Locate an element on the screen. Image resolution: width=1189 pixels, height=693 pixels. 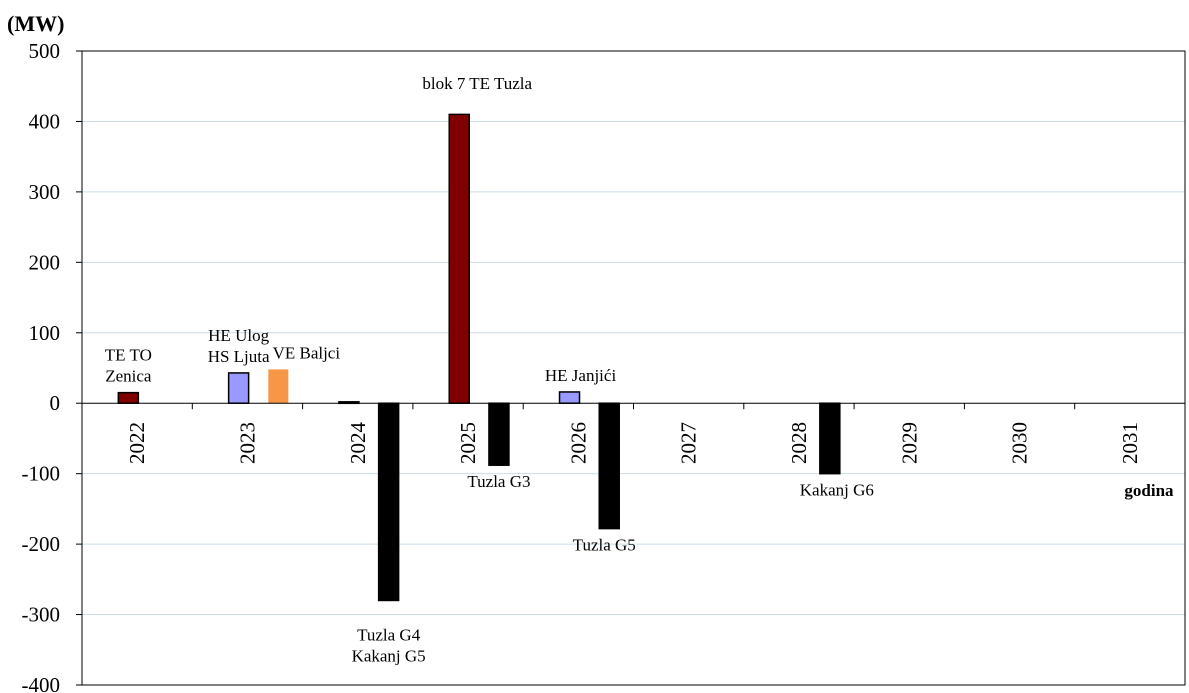
x-tick-labels: 2022 2023 2024 2025 2026 2027 2028 2029 2030 2031 is located at coordinates (633, 443).